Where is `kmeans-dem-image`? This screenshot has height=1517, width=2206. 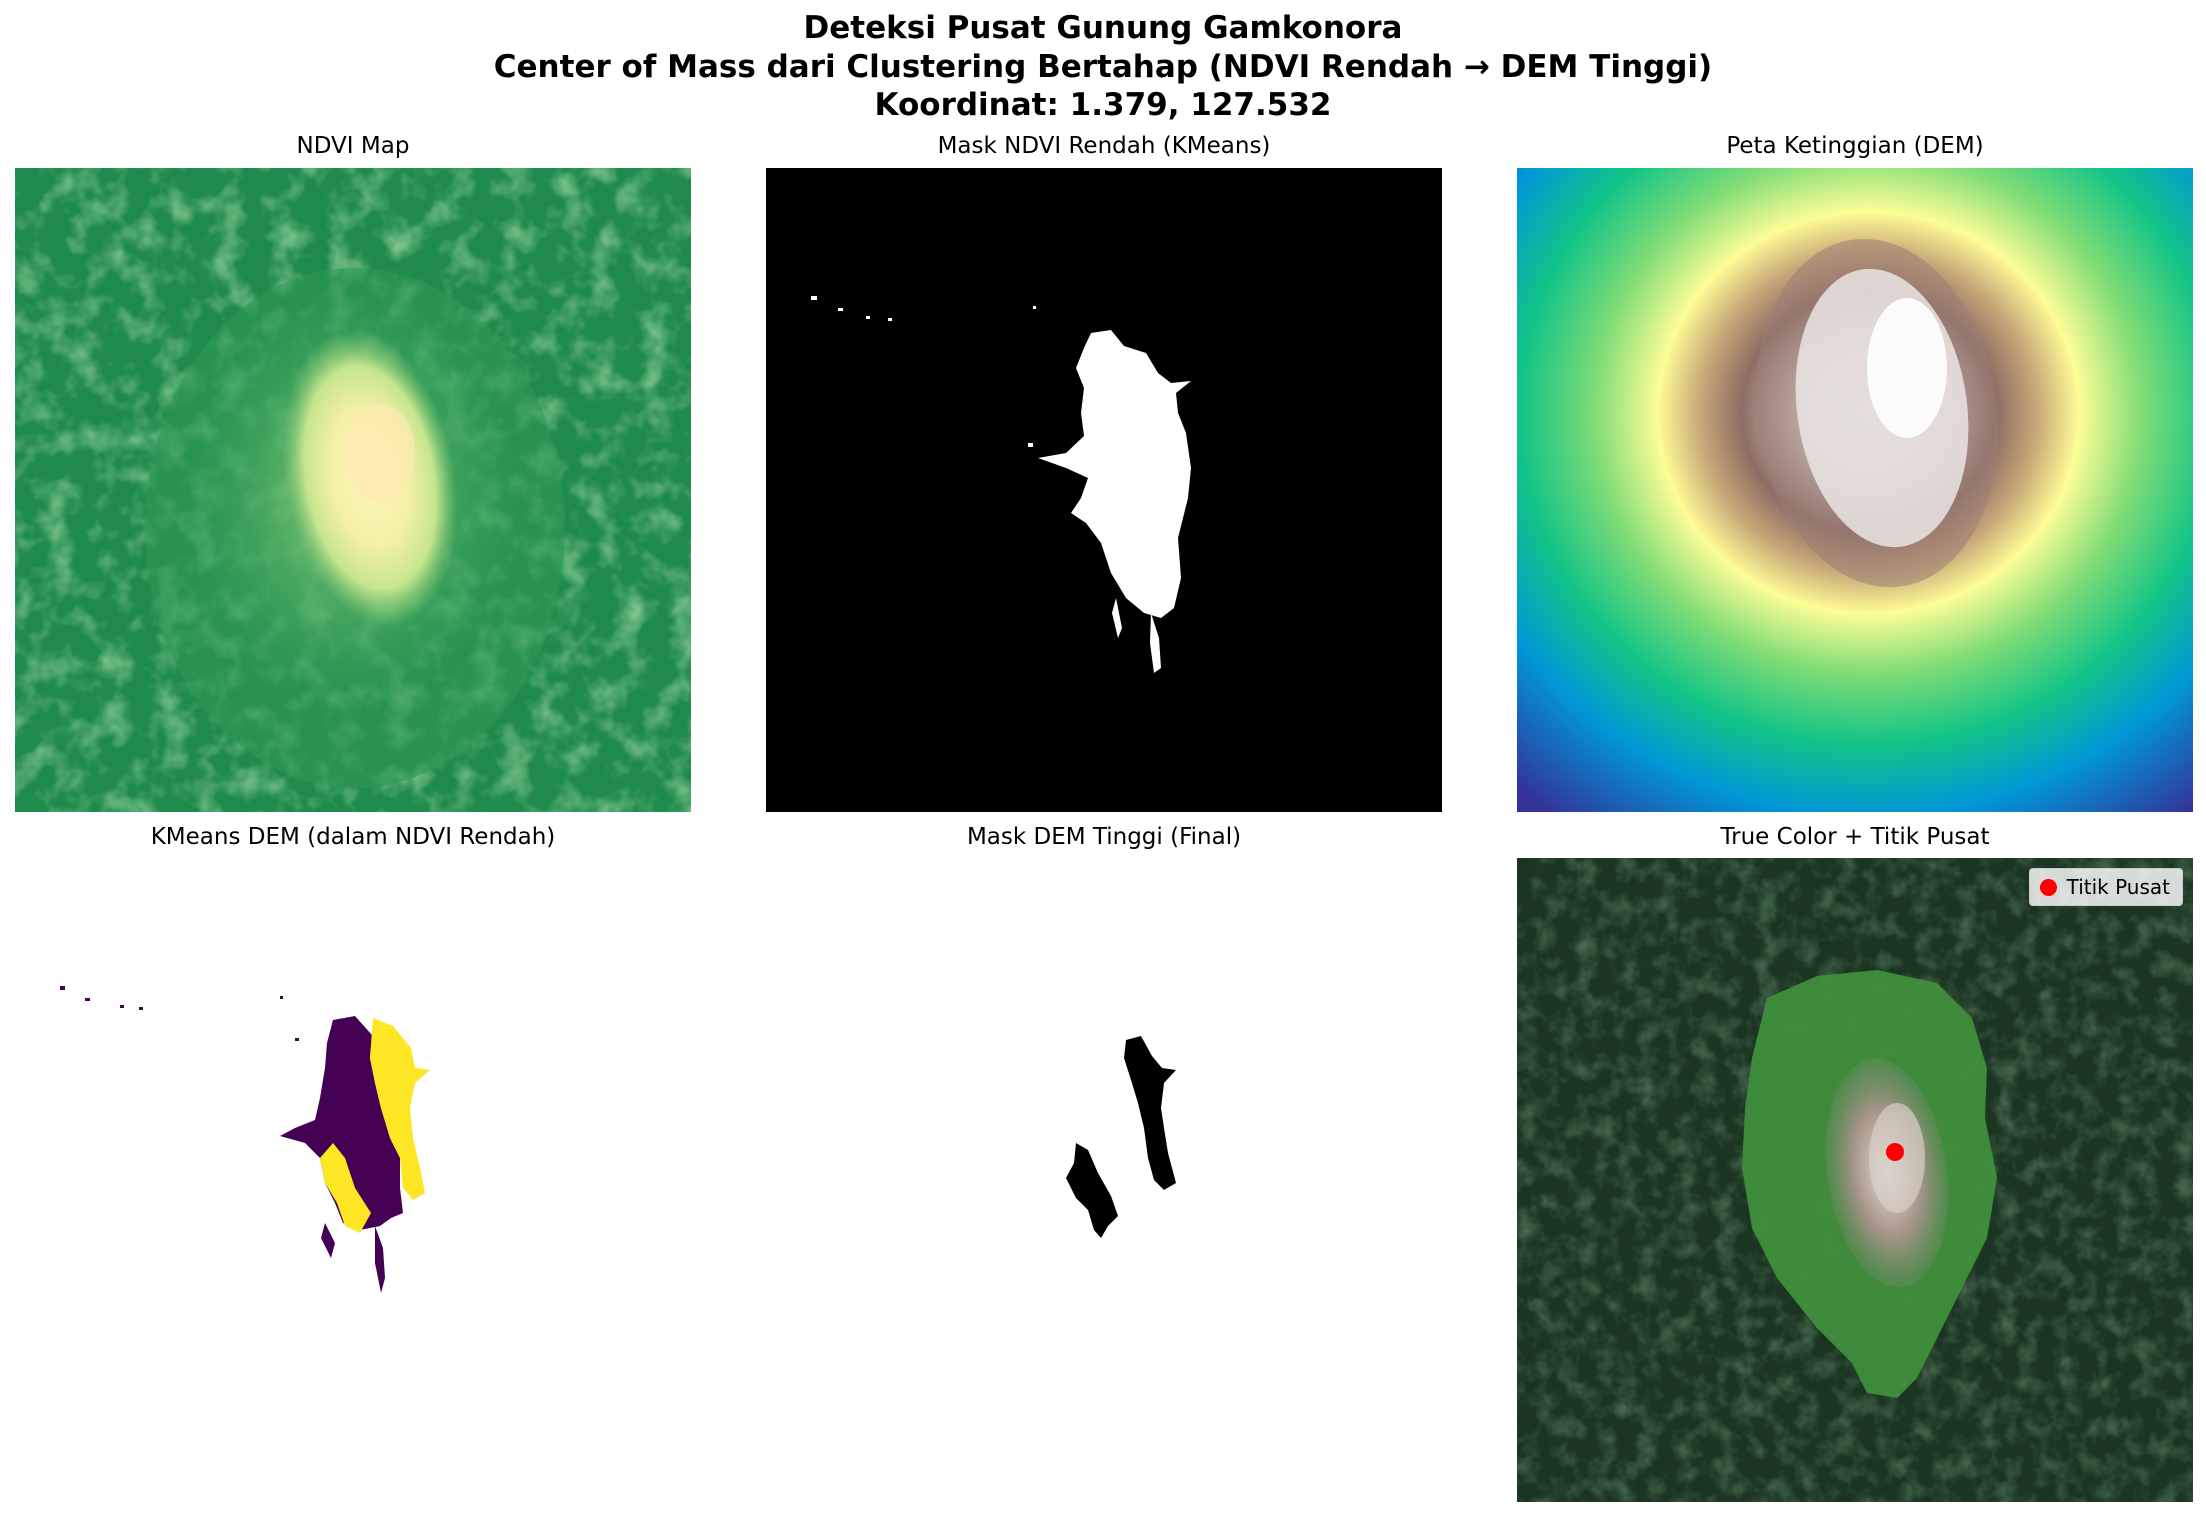 kmeans-dem-image is located at coordinates (353, 1180).